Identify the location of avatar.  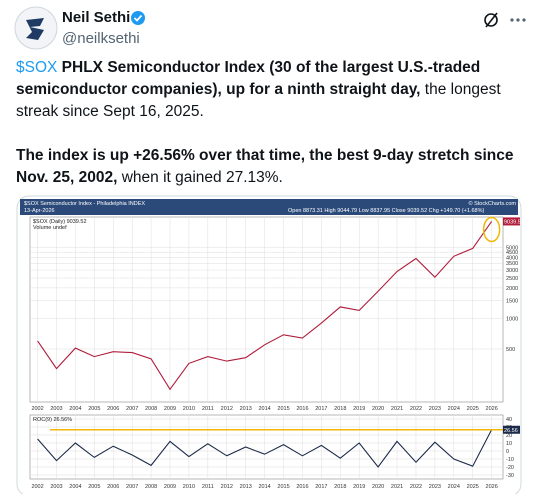
(36, 28).